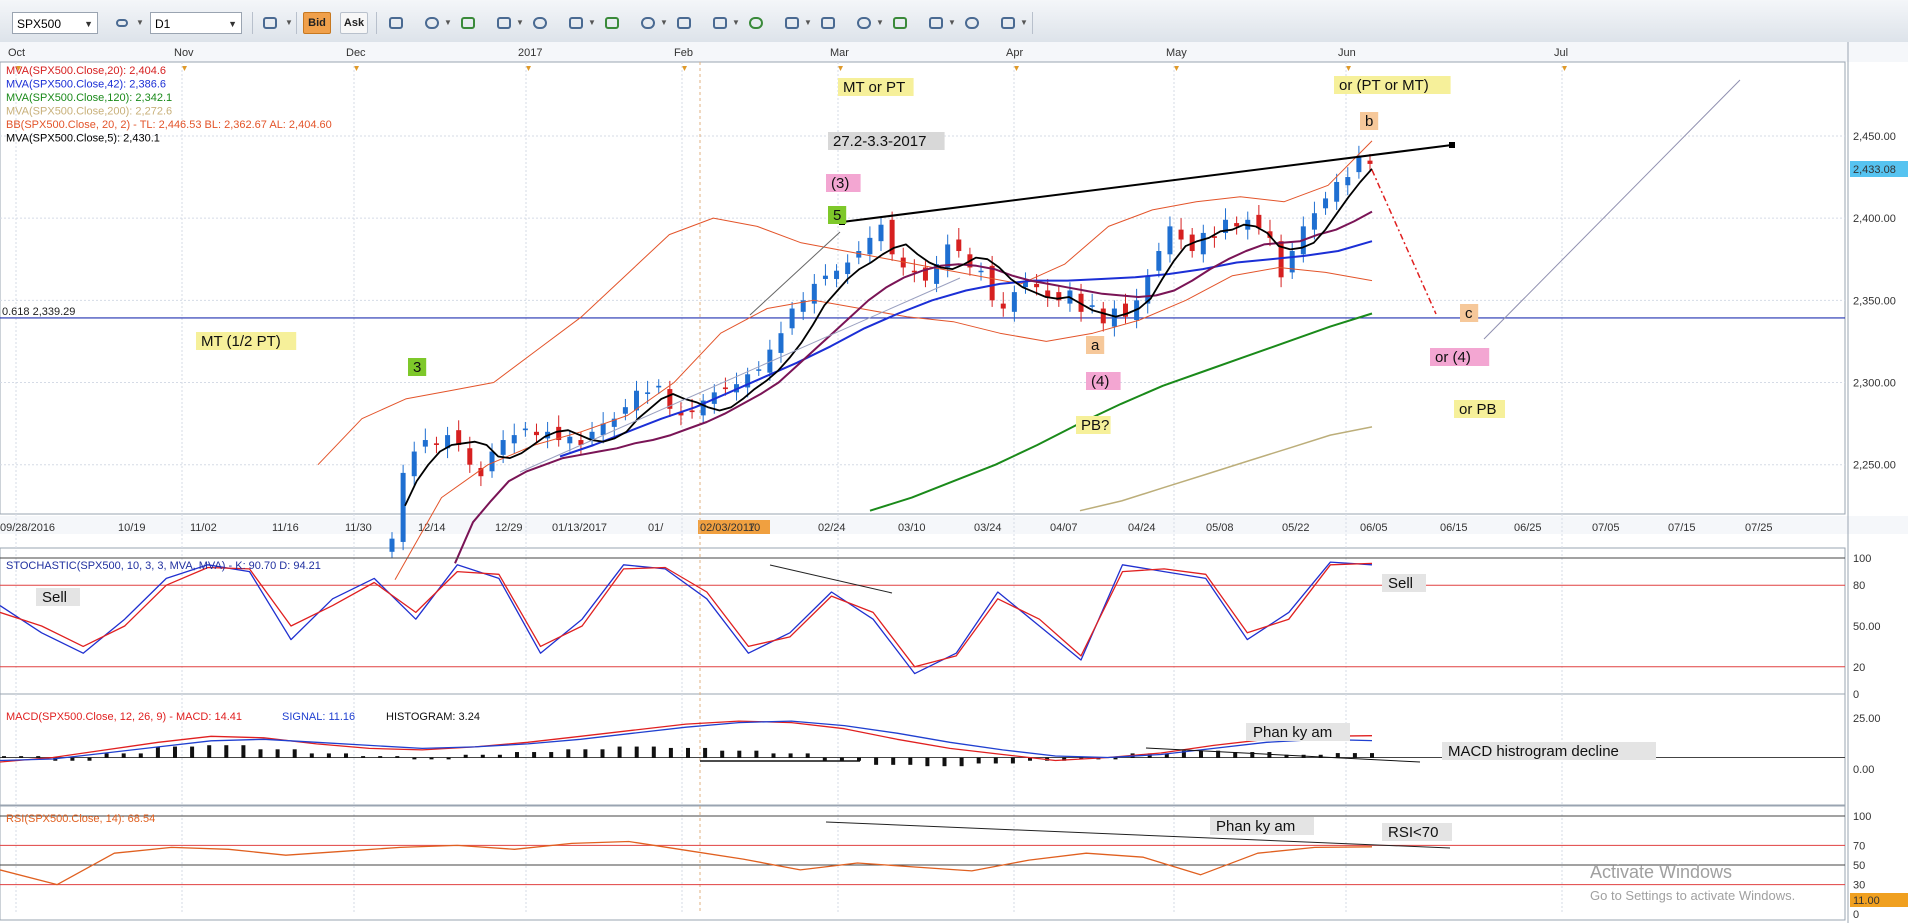  I want to click on tools-icon-glyph, so click(756, 23).